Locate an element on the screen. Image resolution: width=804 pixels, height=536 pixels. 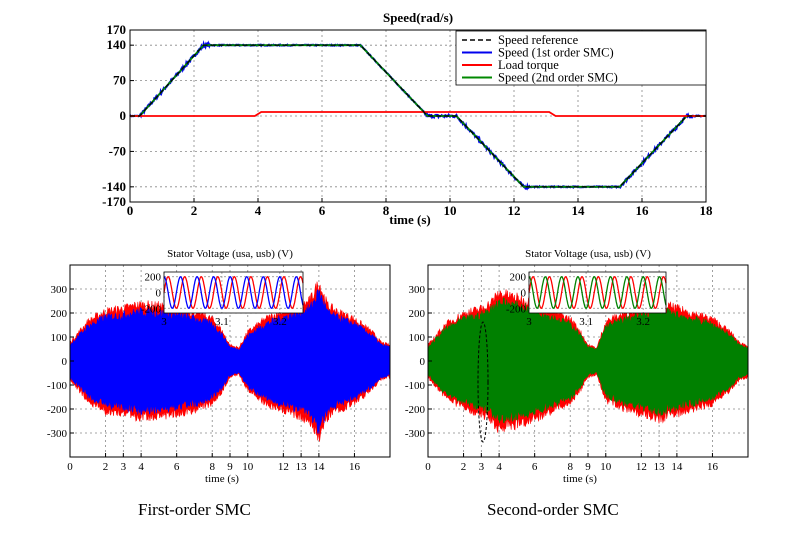
voltage-first-xtick-label: 4 is located at coordinates (141, 467).